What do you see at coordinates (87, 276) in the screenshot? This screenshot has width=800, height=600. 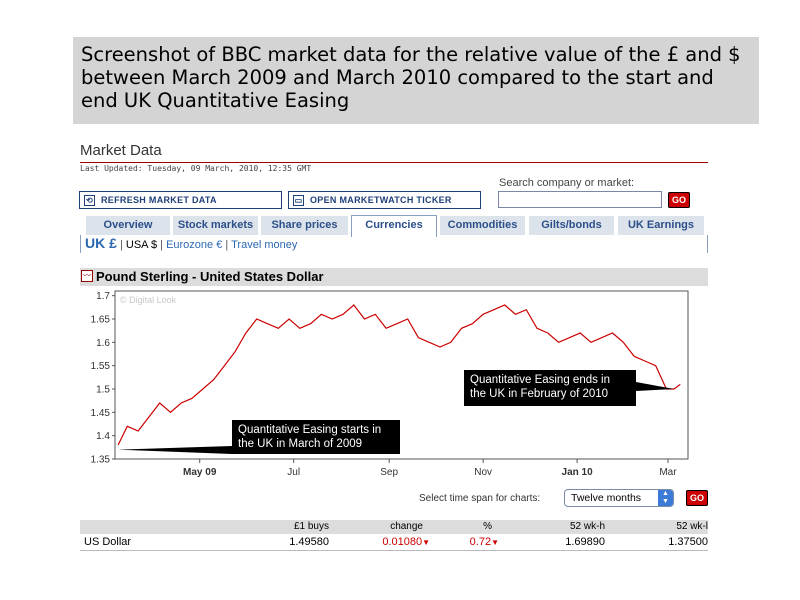 I see `chart-icon: 〰` at bounding box center [87, 276].